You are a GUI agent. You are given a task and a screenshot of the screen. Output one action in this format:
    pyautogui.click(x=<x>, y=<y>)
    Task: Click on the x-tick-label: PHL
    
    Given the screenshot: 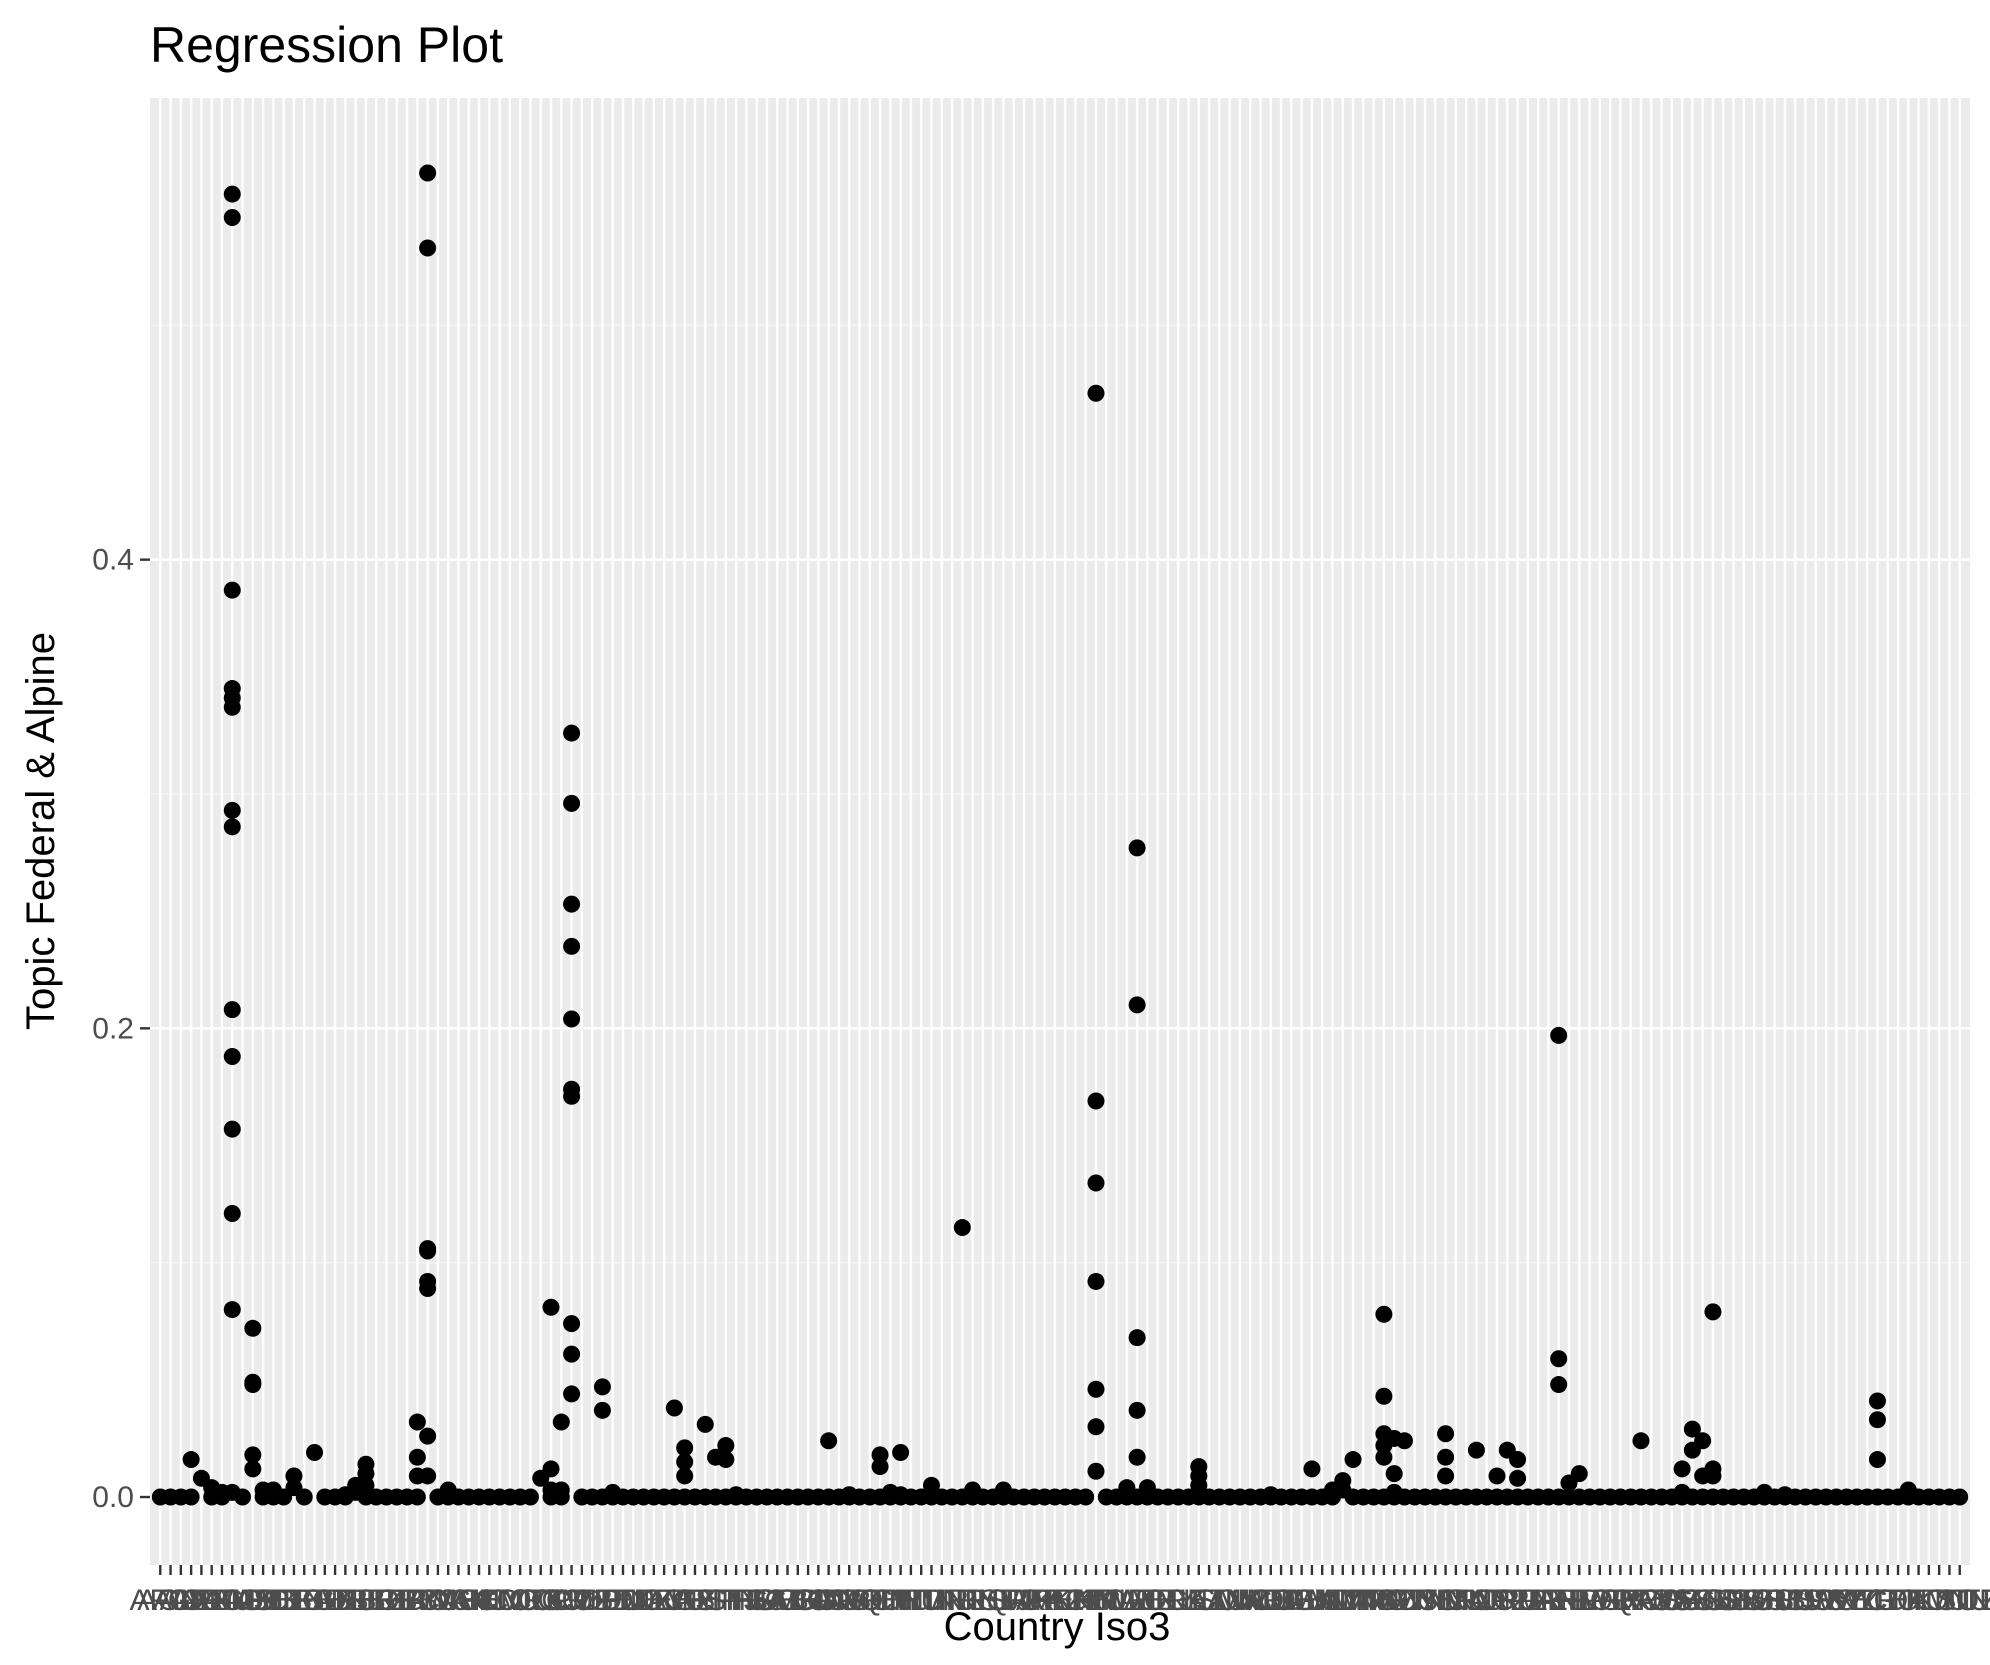 What is the action you would take?
    pyautogui.click(x=1569, y=1600)
    